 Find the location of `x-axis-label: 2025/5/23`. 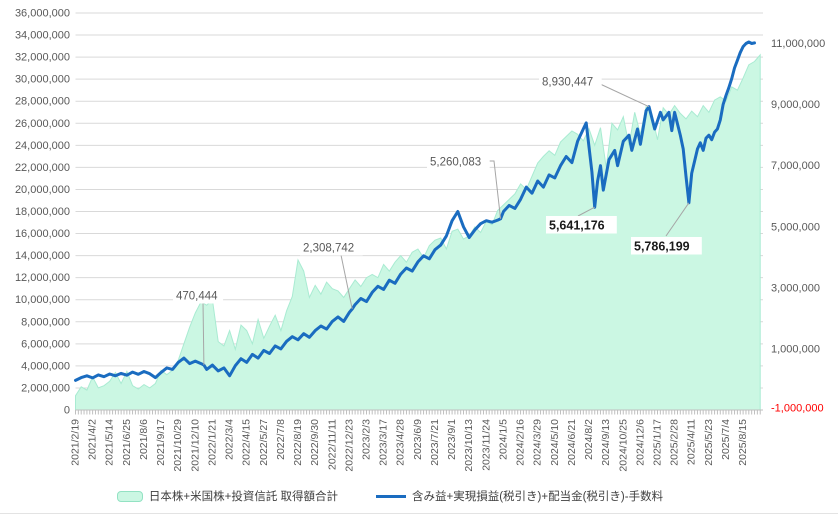

x-axis-label: 2025/5/23 is located at coordinates (709, 442).